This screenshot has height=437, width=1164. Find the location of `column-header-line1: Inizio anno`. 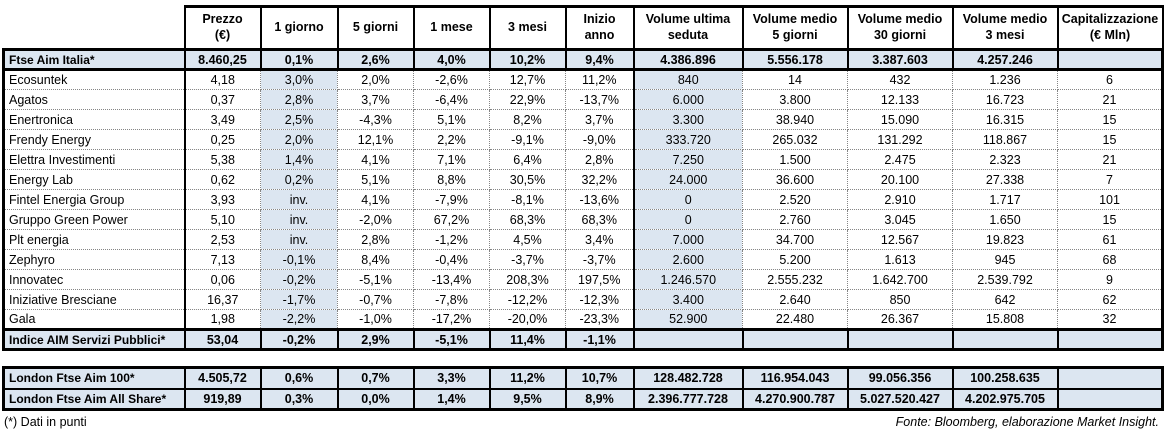

column-header-line1: Inizio anno is located at coordinates (599, 27).